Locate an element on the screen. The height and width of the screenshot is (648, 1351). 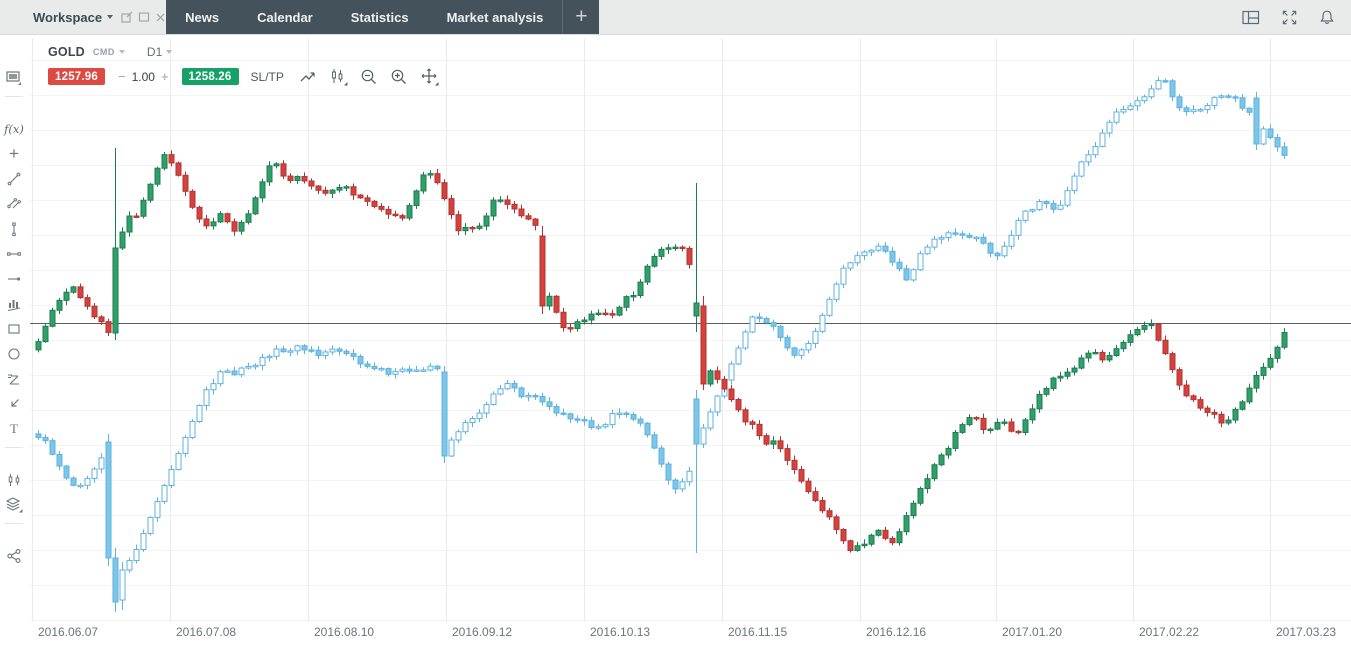
notifications-bell-icon is located at coordinates (1327, 17).